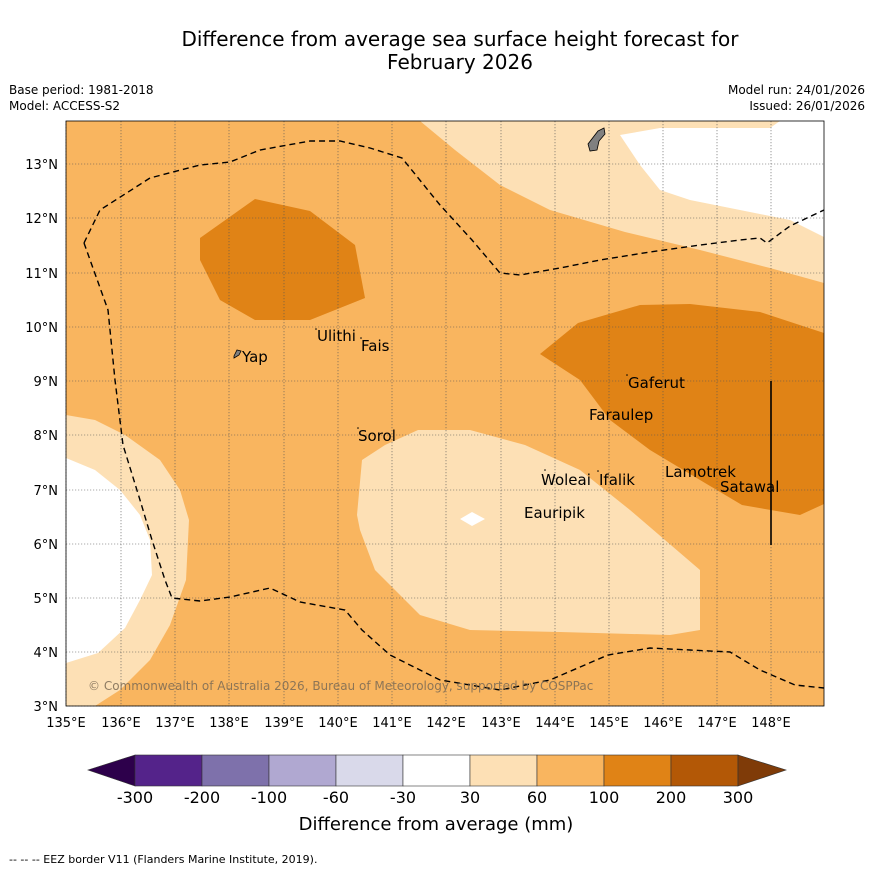 The width and height of the screenshot is (873, 873). Describe the element at coordinates (436, 824) in the screenshot. I see `colorbar-label: Difference from average (mm)` at that location.